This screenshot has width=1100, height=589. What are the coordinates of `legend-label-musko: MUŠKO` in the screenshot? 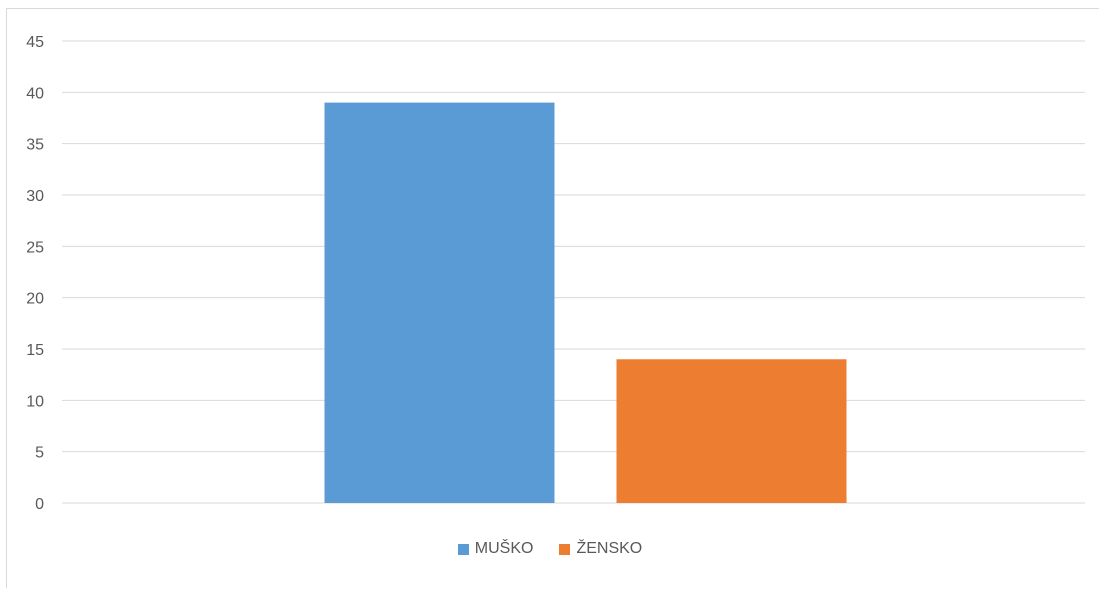 It's located at (504, 548).